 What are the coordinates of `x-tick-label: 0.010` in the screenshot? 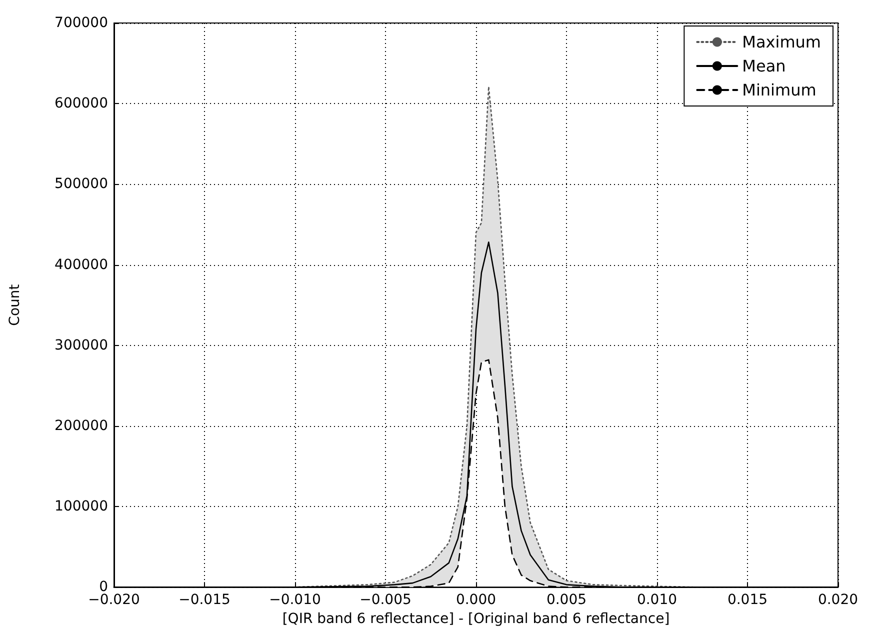 It's located at (657, 600).